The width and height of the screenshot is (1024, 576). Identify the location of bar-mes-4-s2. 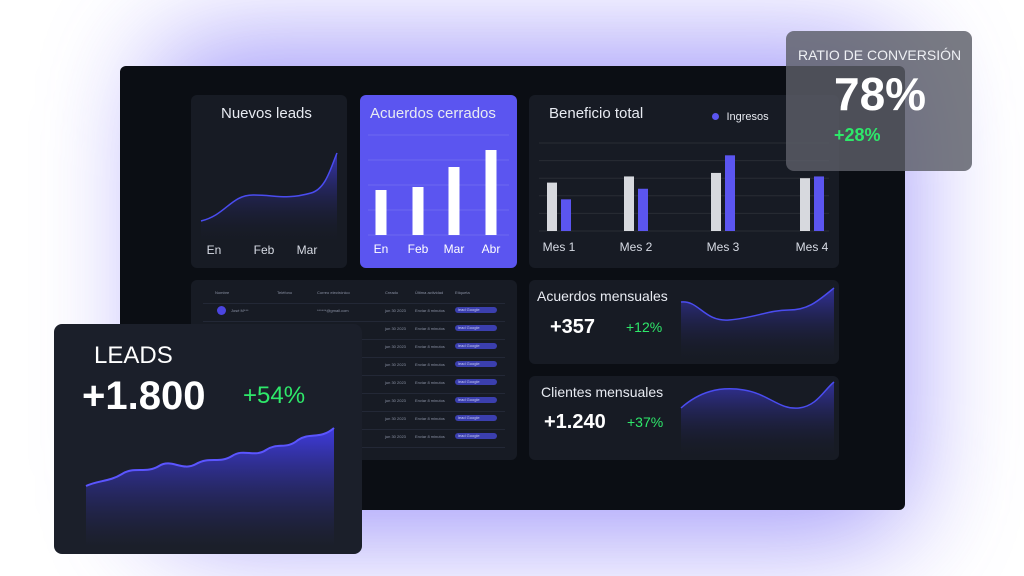
(819, 203).